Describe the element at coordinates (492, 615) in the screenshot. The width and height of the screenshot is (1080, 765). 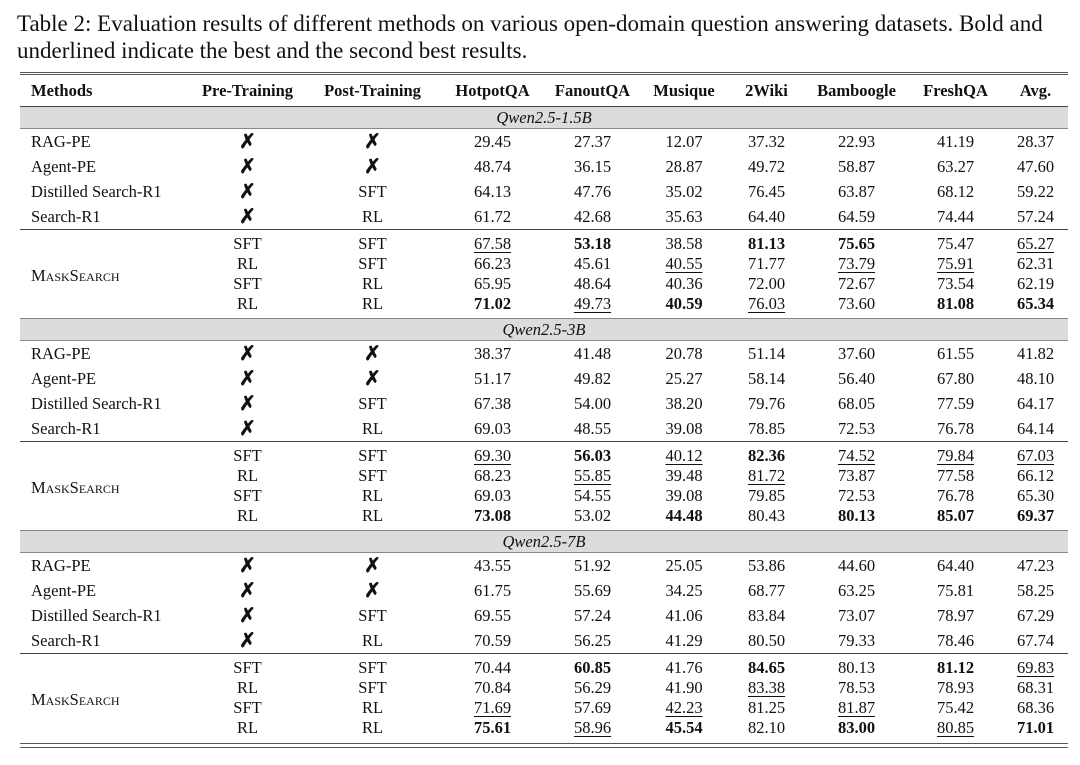
I see `score-cell: 69.55` at that location.